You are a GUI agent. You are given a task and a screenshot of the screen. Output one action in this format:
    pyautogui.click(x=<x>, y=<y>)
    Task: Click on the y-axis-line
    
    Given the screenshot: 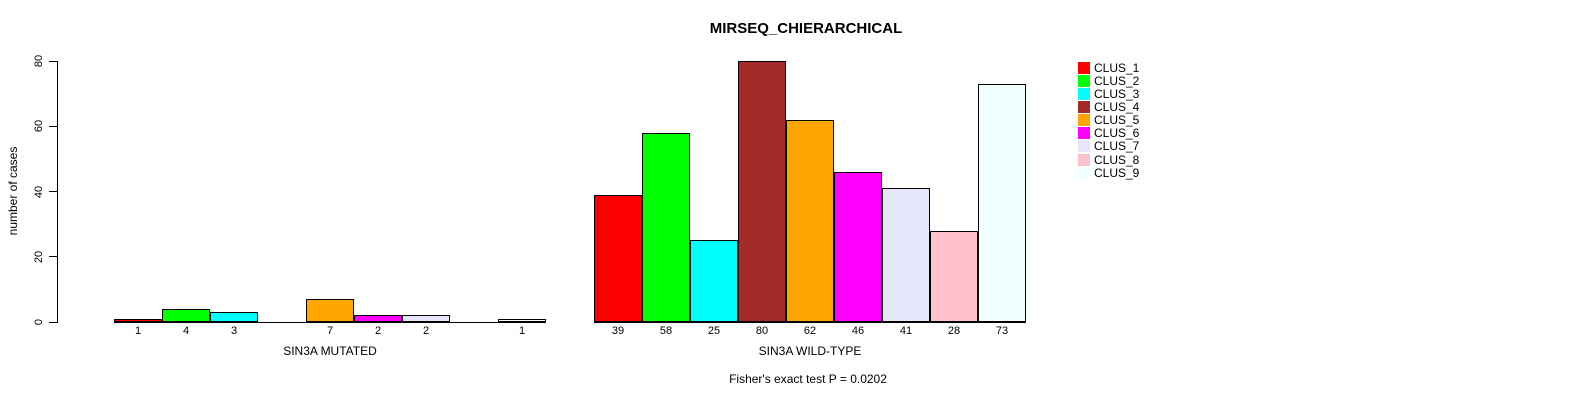 What is the action you would take?
    pyautogui.click(x=57, y=192)
    